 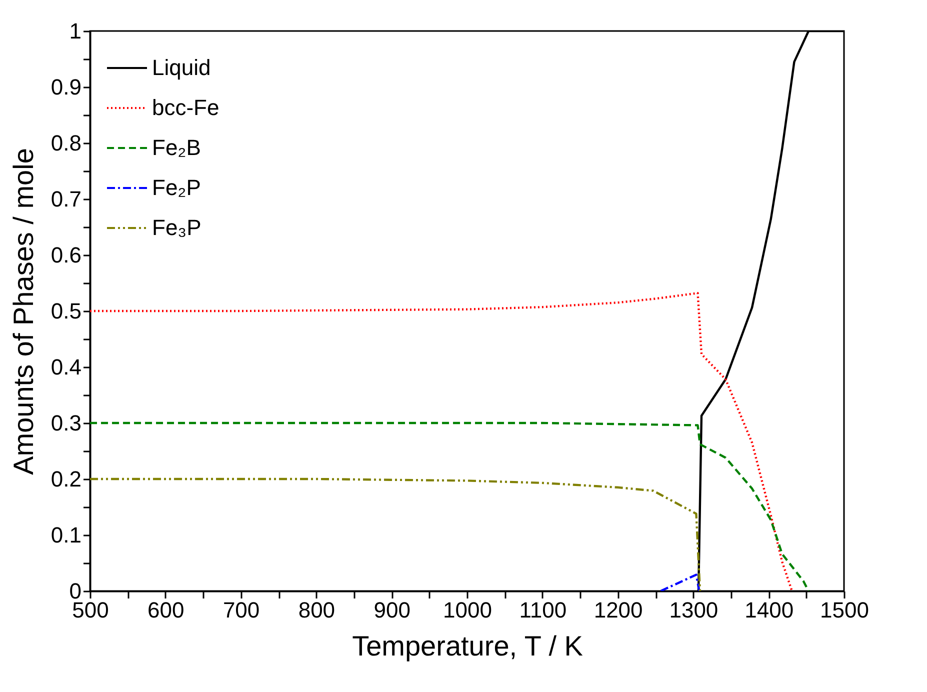 I want to click on x-tick-label: 900, so click(x=392, y=610).